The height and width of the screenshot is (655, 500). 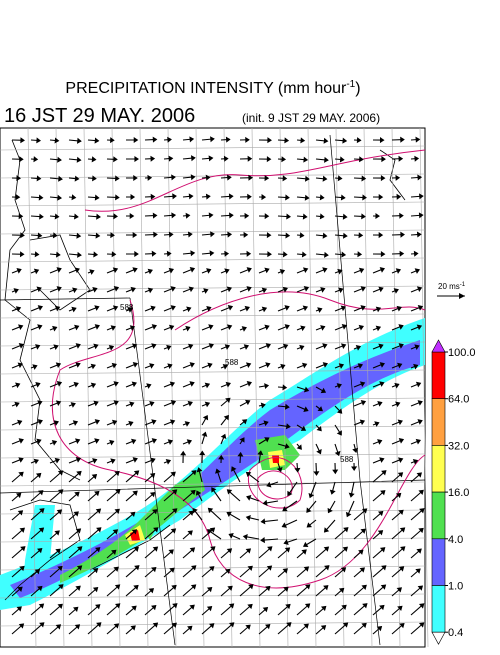 I want to click on colorbar-under, so click(x=438, y=638).